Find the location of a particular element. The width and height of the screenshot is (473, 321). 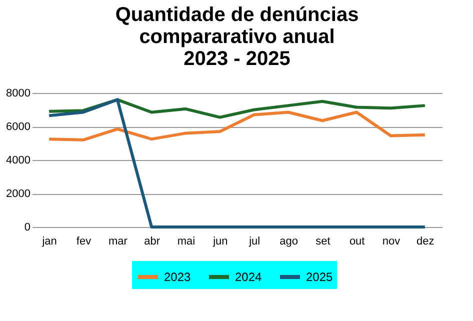

x-tick-label: abr is located at coordinates (152, 242).